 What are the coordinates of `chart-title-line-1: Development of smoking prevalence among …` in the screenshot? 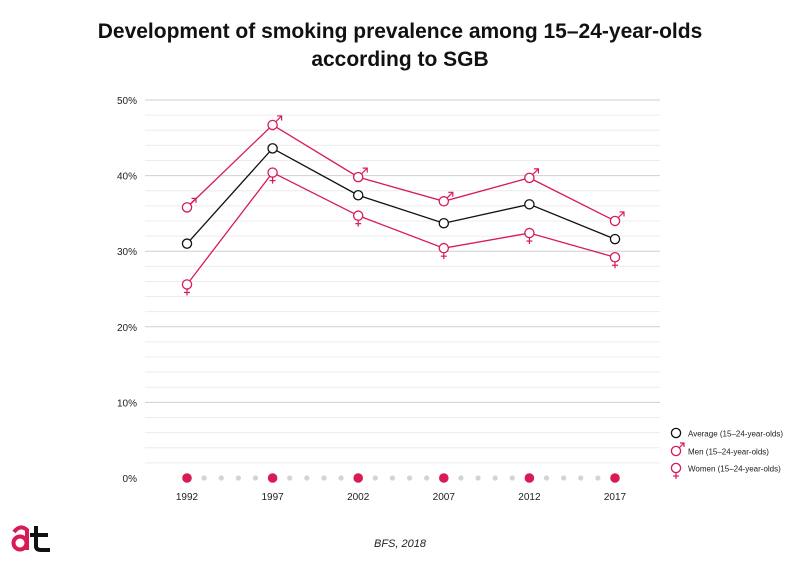 It's located at (400, 31).